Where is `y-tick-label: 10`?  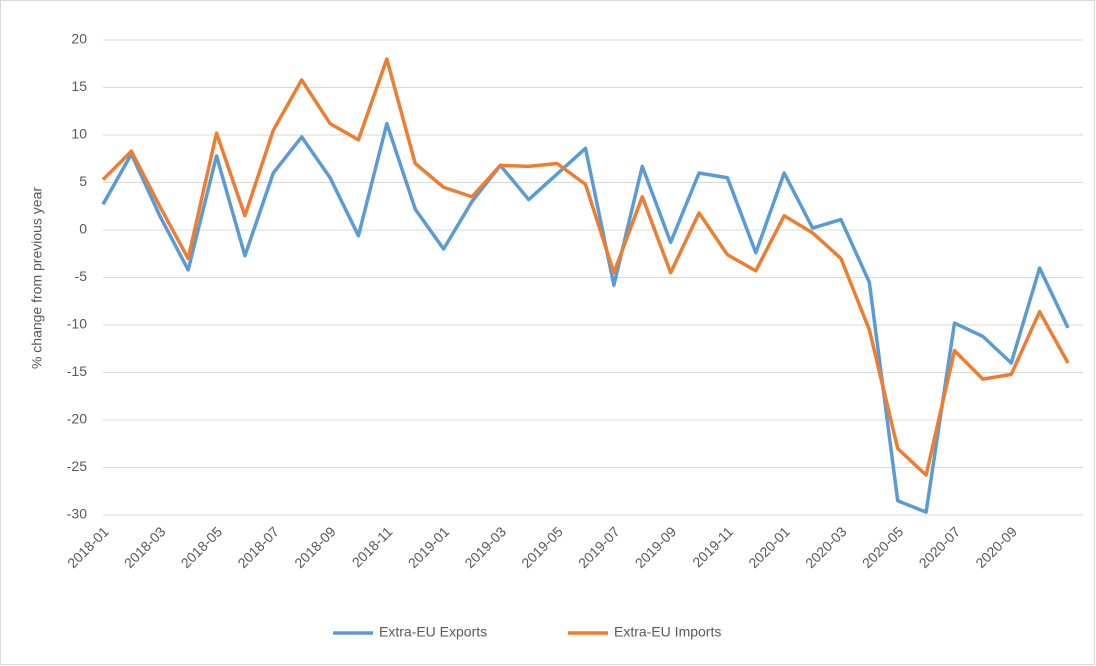
y-tick-label: 10 is located at coordinates (79, 134).